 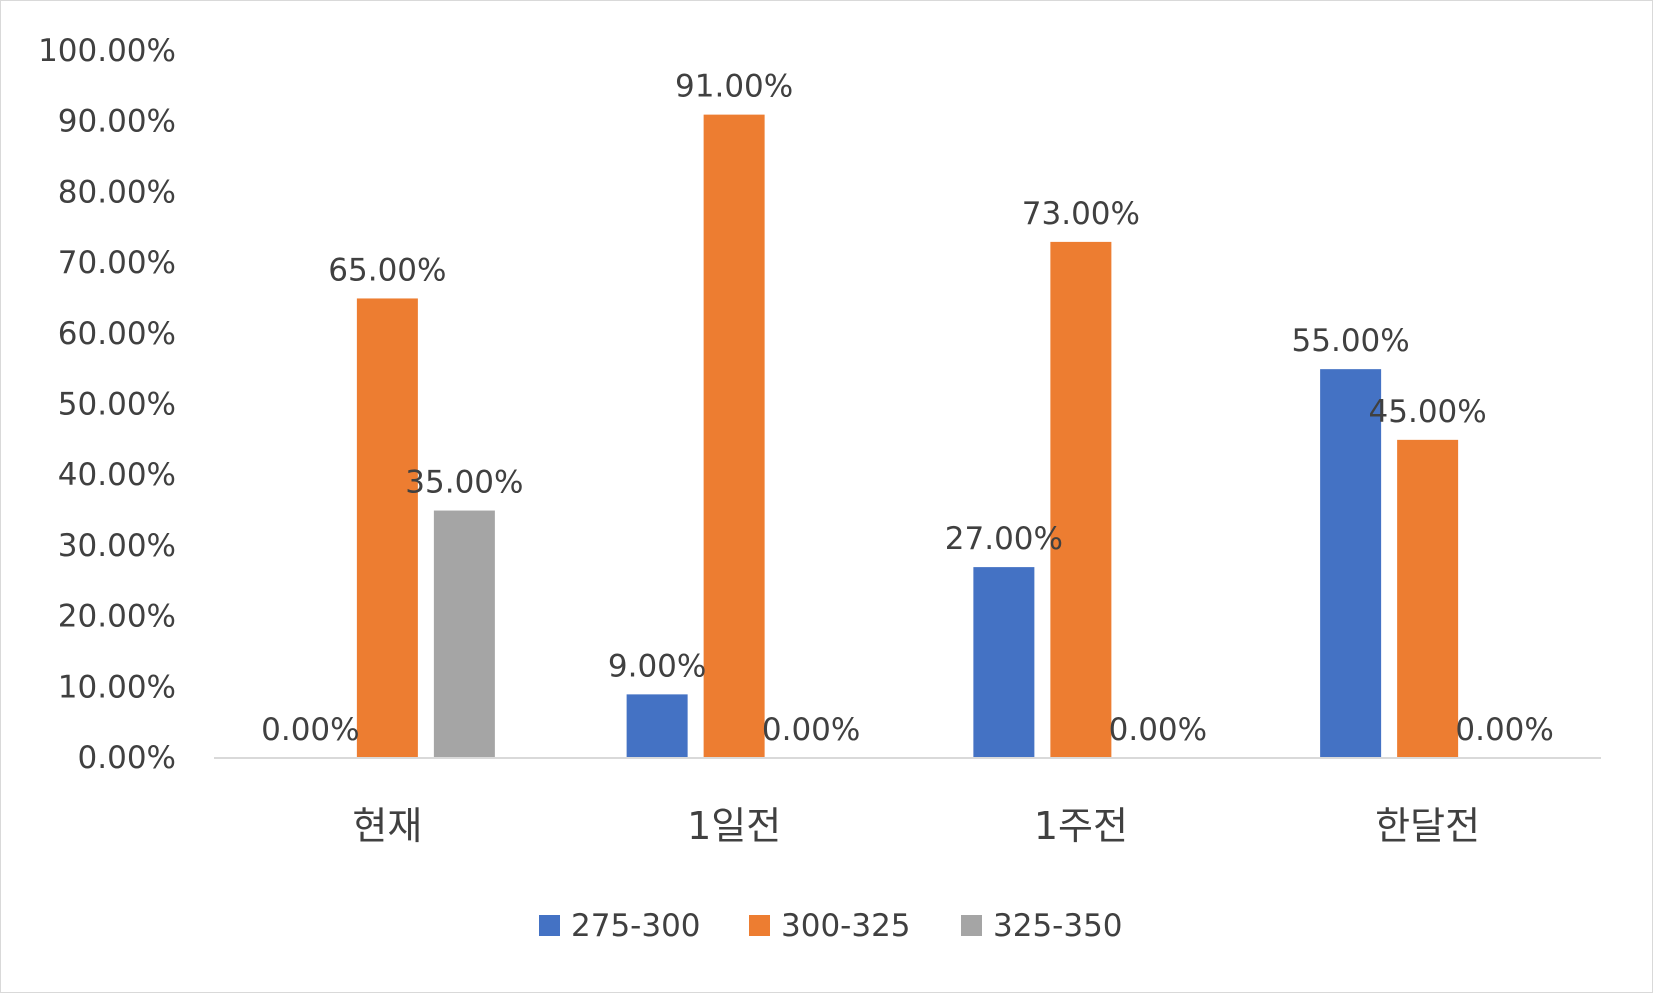 I want to click on y-tick-label: 90.00%, so click(x=117, y=122).